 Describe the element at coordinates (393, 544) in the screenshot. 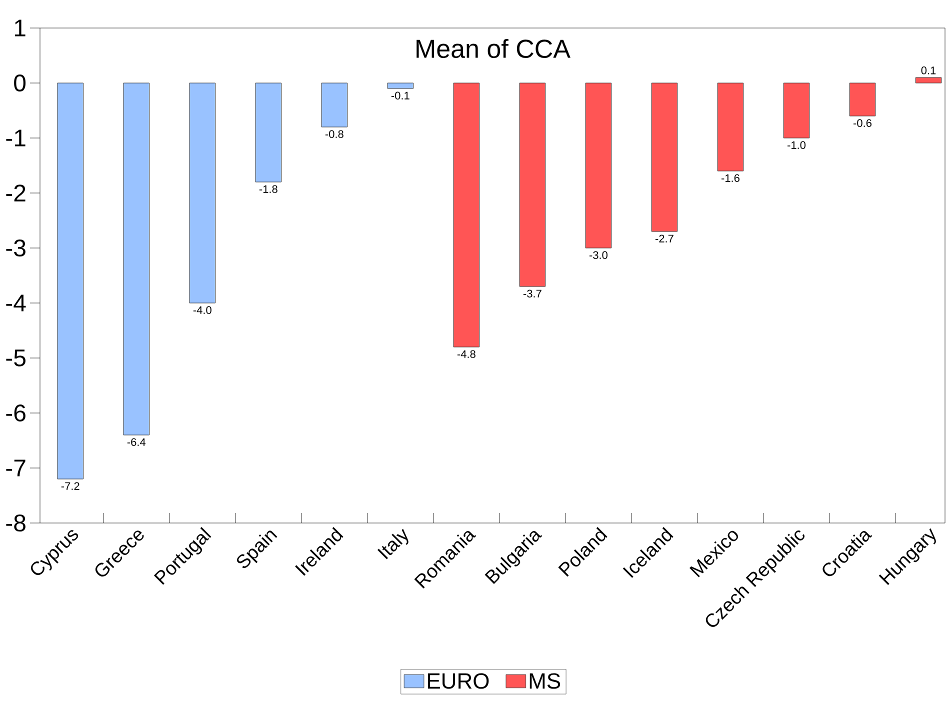

I see `x-tick-label: Italy` at that location.